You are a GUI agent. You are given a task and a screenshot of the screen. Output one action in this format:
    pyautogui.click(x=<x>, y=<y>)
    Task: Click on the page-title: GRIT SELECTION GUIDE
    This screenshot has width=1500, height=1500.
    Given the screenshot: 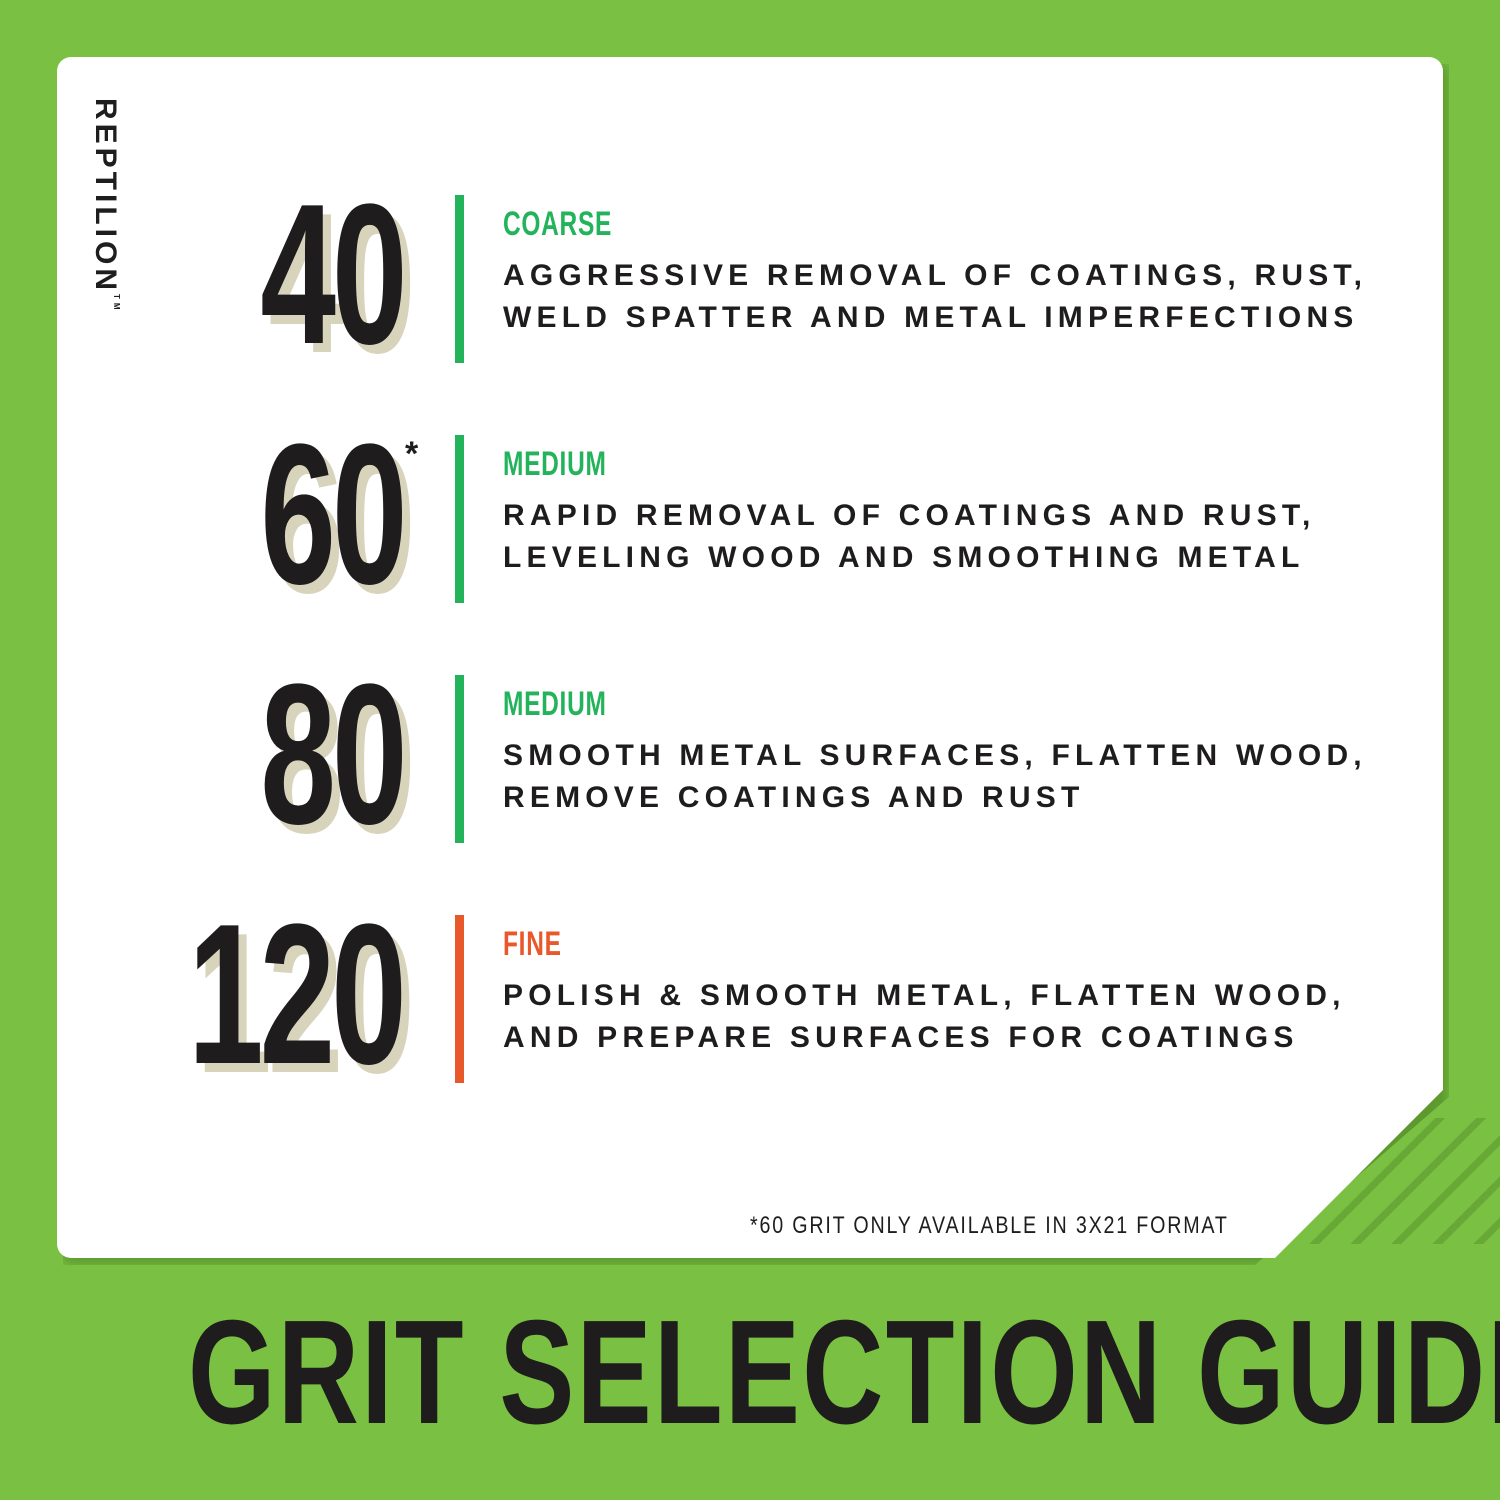 What is the action you would take?
    pyautogui.click(x=844, y=1372)
    